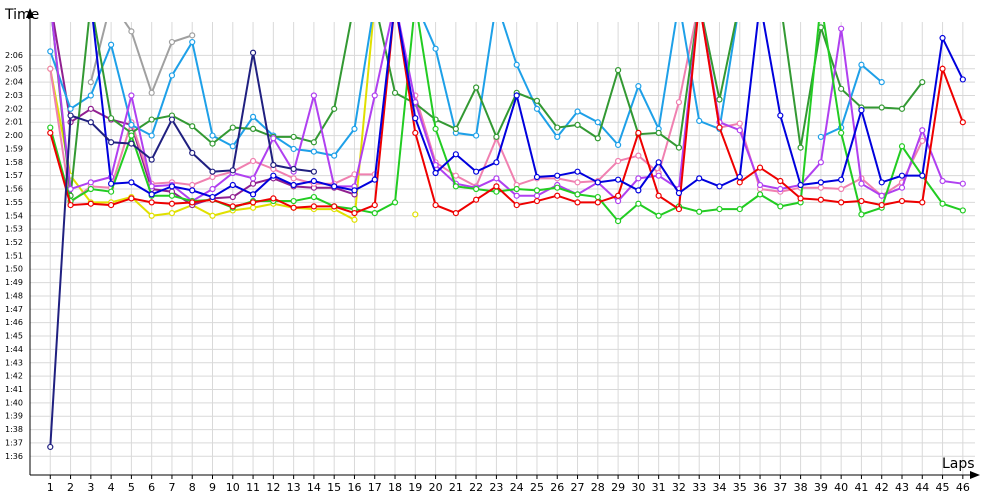 The width and height of the screenshot is (1000, 500). What do you see at coordinates (375, 487) in the screenshot?
I see `x-tick-label: 17` at bounding box center [375, 487].